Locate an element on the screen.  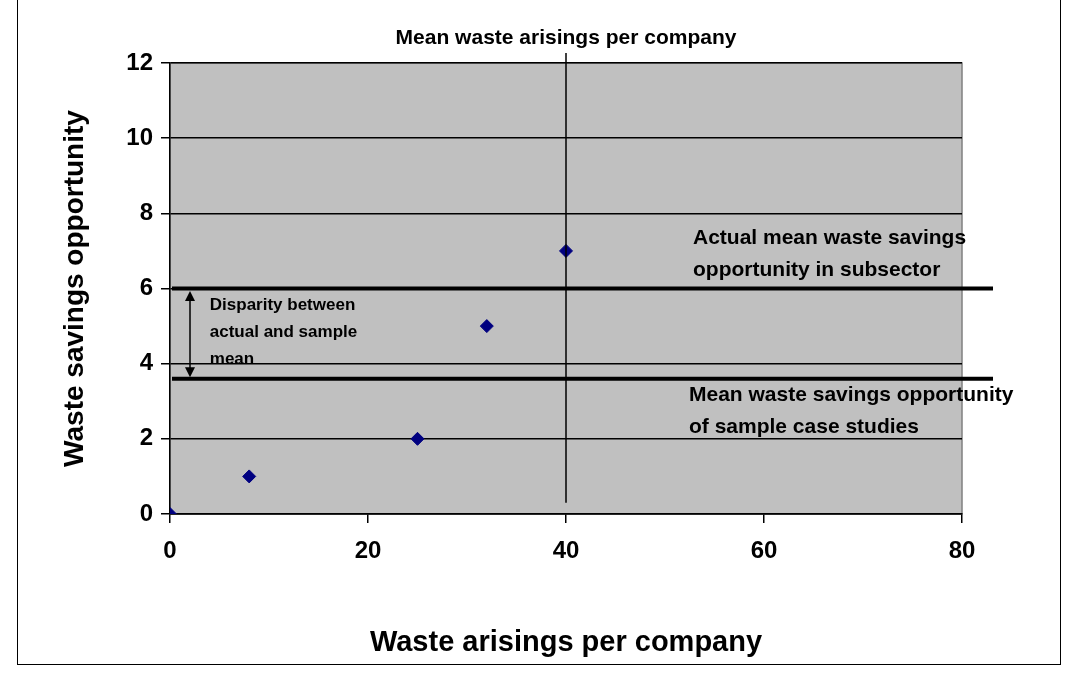
ref-line-label: Actual mean waste savings opportunity in subsector is located at coordinates (830, 252).